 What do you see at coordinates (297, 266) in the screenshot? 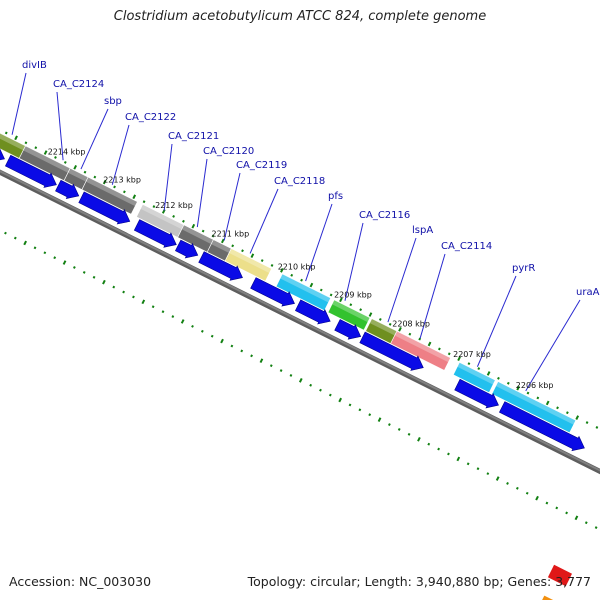
I see `tick-label: 2210 kbp` at bounding box center [297, 266].